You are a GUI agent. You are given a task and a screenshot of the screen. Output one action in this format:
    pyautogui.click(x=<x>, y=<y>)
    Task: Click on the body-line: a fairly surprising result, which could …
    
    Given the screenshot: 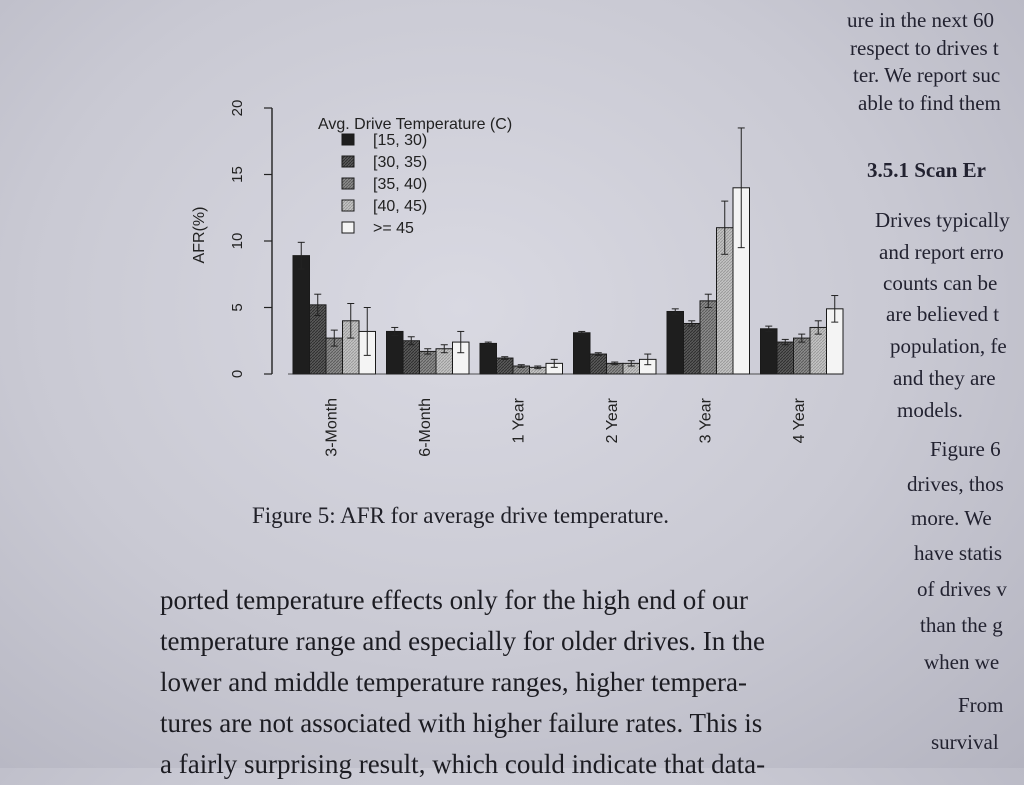 What is the action you would take?
    pyautogui.click(x=463, y=764)
    